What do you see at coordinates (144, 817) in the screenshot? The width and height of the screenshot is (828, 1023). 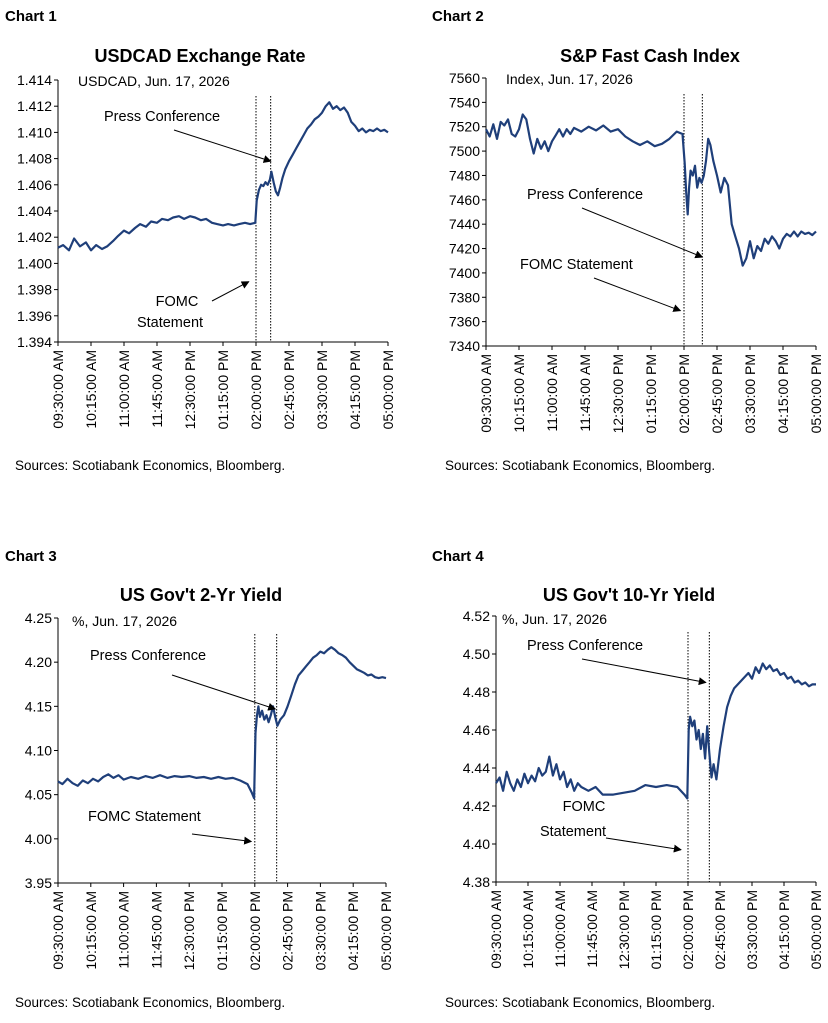 I see `chart-3-annotation-fomc: FOMC Statement` at bounding box center [144, 817].